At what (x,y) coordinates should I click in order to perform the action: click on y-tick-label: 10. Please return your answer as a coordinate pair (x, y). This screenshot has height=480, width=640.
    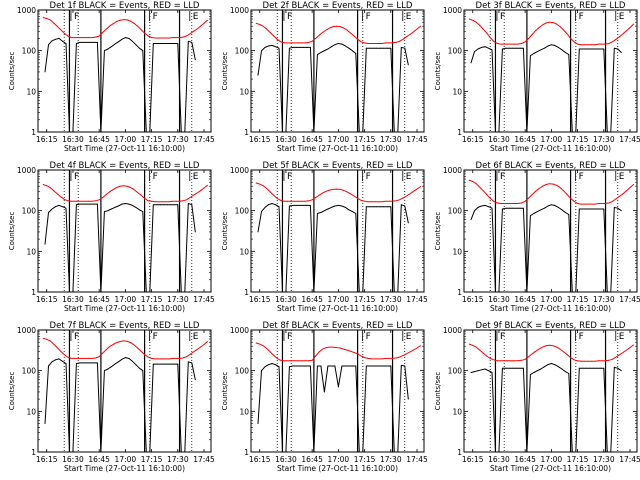
    Looking at the image, I should click on (457, 91).